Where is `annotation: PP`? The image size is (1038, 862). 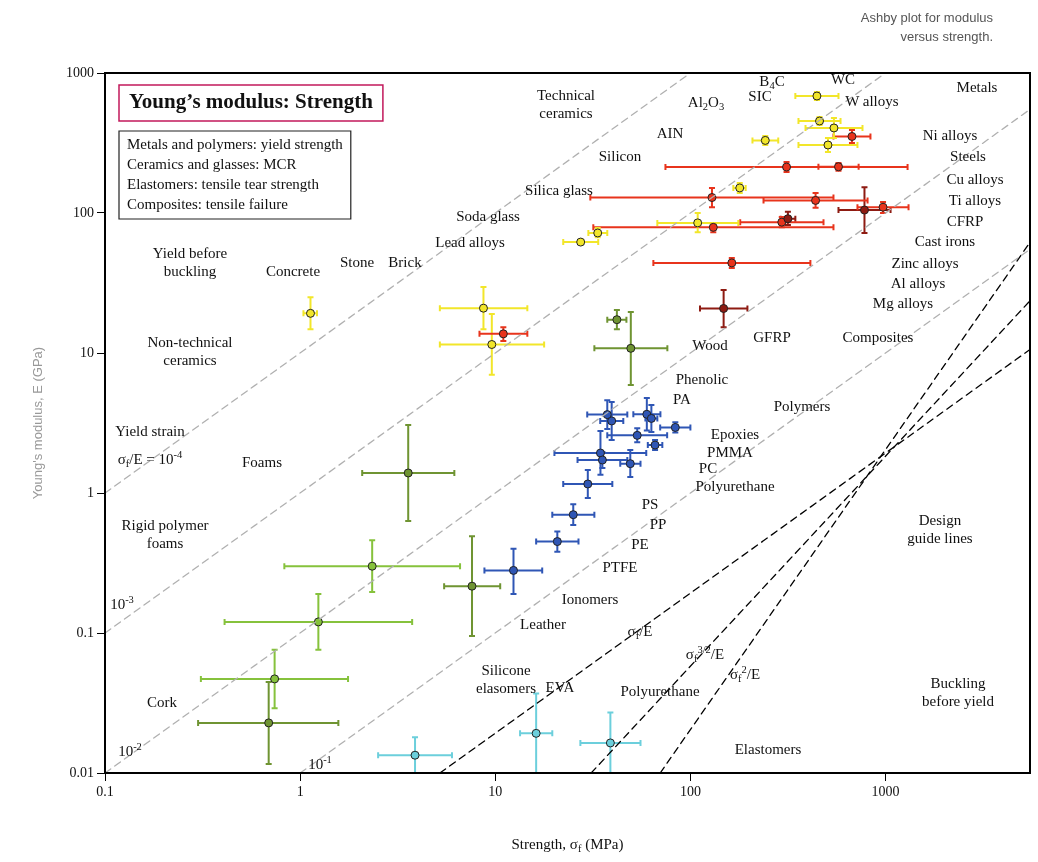
annotation: PP is located at coordinates (658, 523).